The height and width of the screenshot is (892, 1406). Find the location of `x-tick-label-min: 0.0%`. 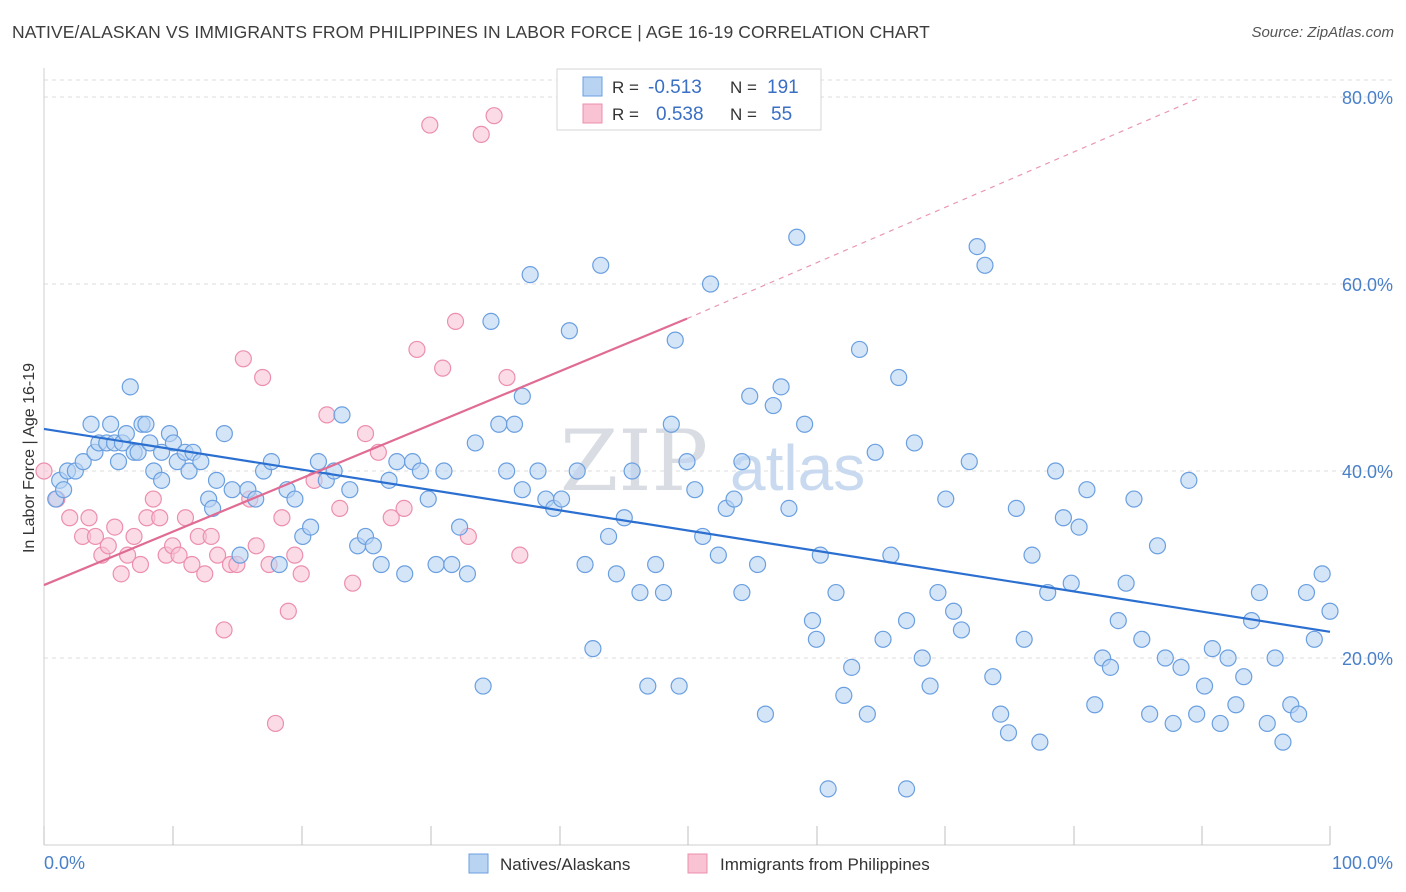

x-tick-label-min: 0.0% is located at coordinates (64, 863).